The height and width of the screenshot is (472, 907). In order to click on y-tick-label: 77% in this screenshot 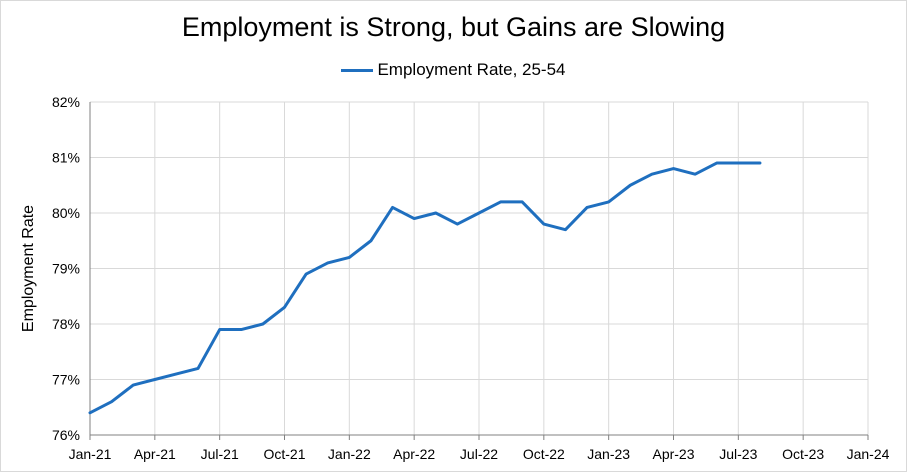, I will do `click(66, 380)`.